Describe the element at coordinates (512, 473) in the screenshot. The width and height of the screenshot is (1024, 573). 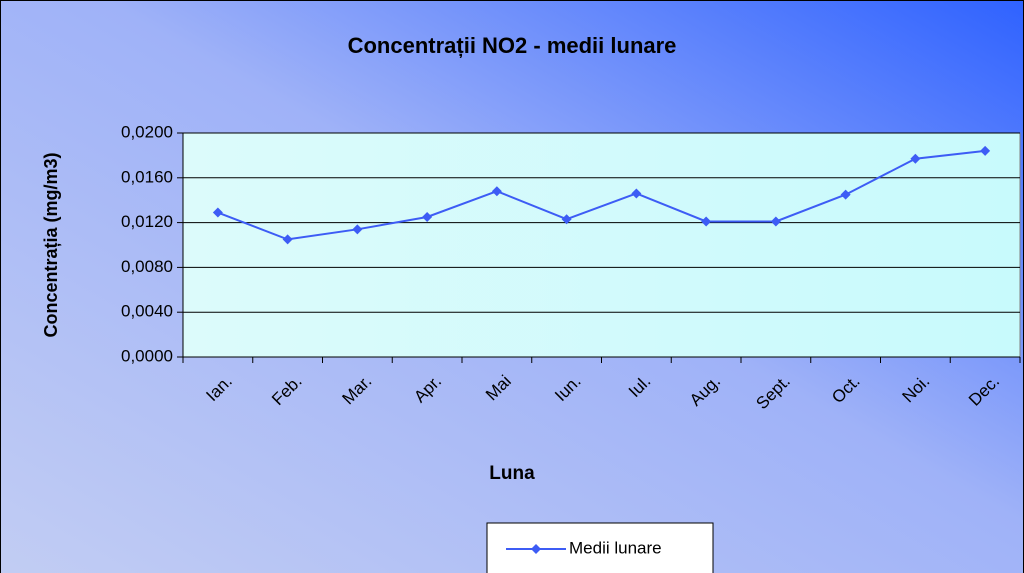
I see `x-axis-title: Luna` at that location.